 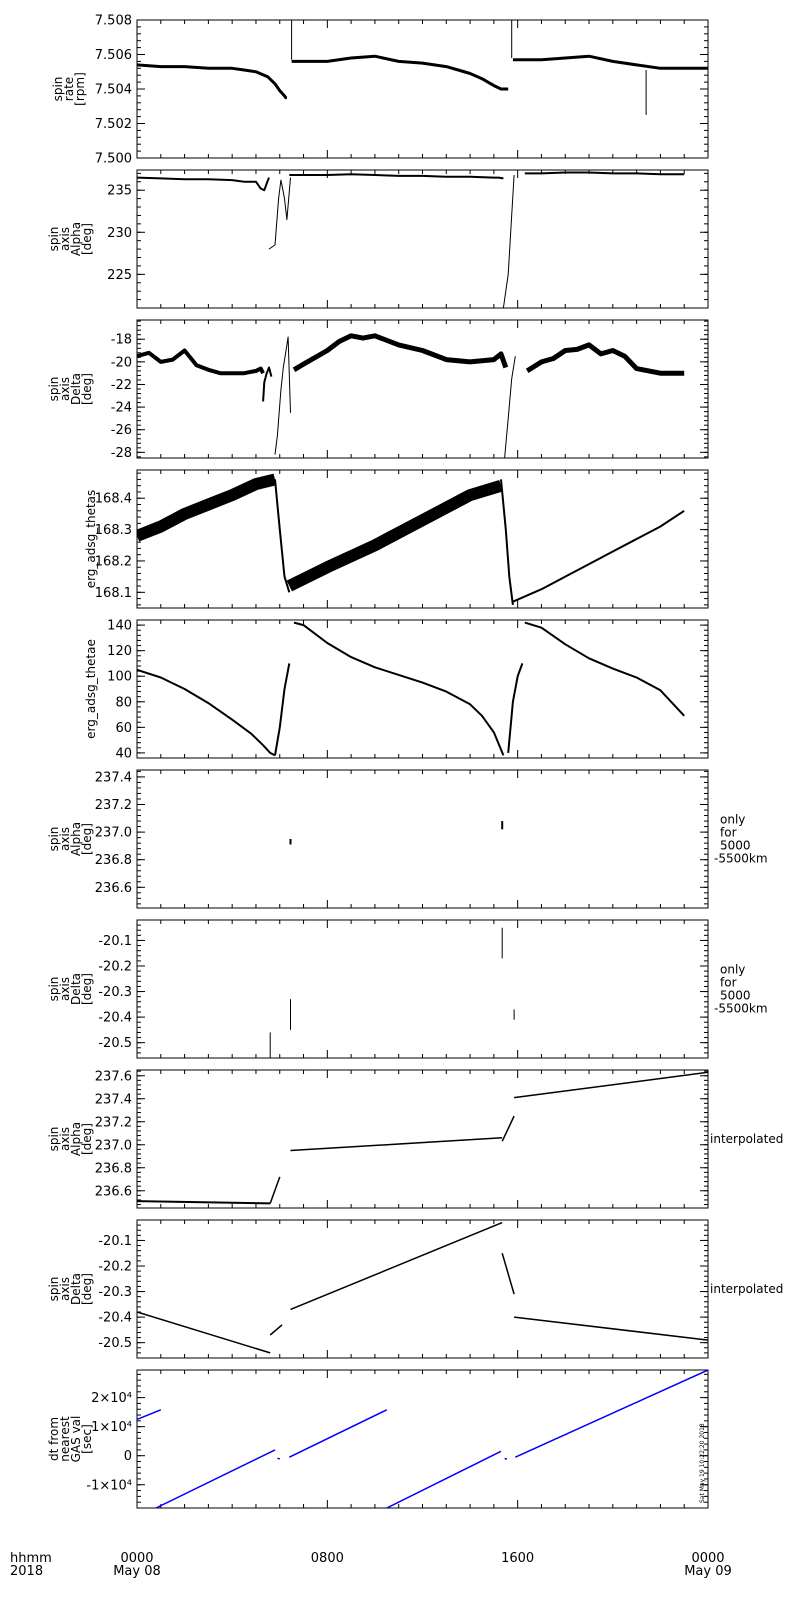 What do you see at coordinates (707, 1558) in the screenshot?
I see `x-tick-label: 0000` at bounding box center [707, 1558].